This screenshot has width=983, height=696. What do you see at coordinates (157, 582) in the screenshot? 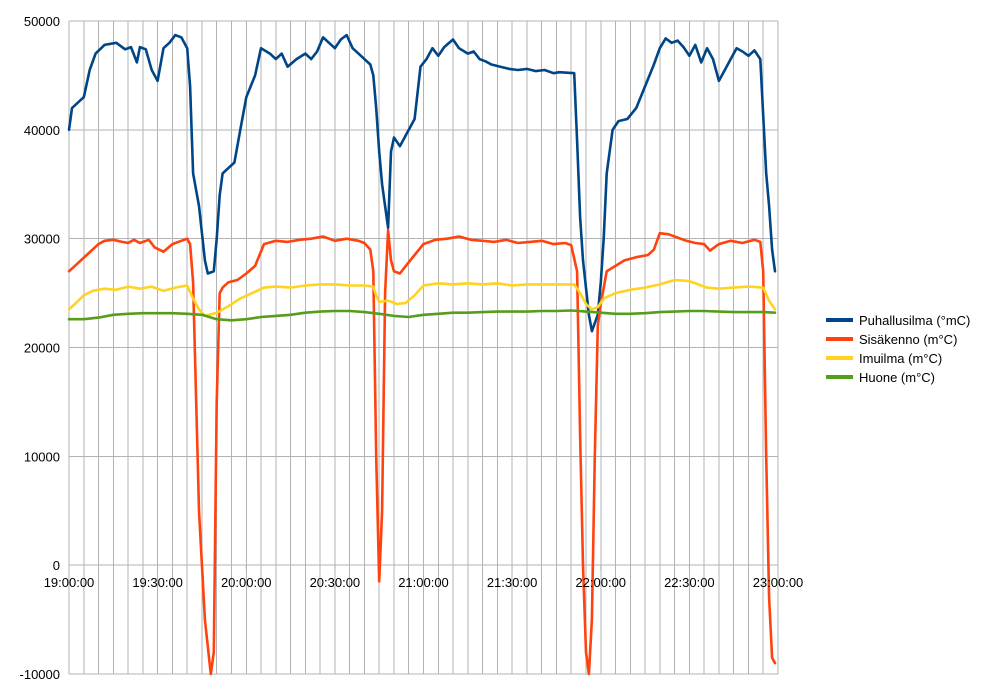
I see `x-tick-label: 19:30:00` at bounding box center [157, 582].